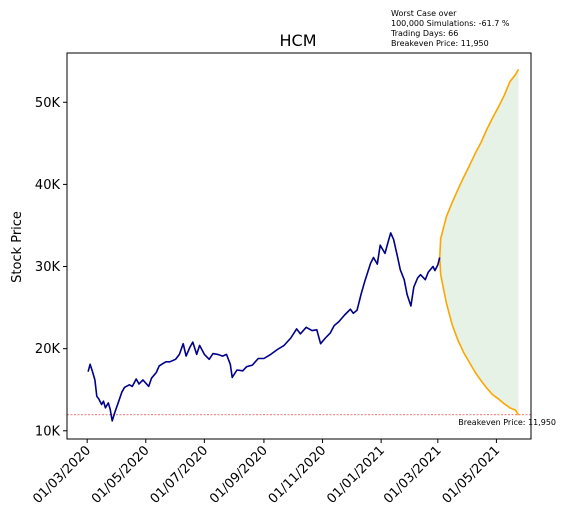  I want to click on summary-note-line: Trading Days: 66, so click(424, 33).